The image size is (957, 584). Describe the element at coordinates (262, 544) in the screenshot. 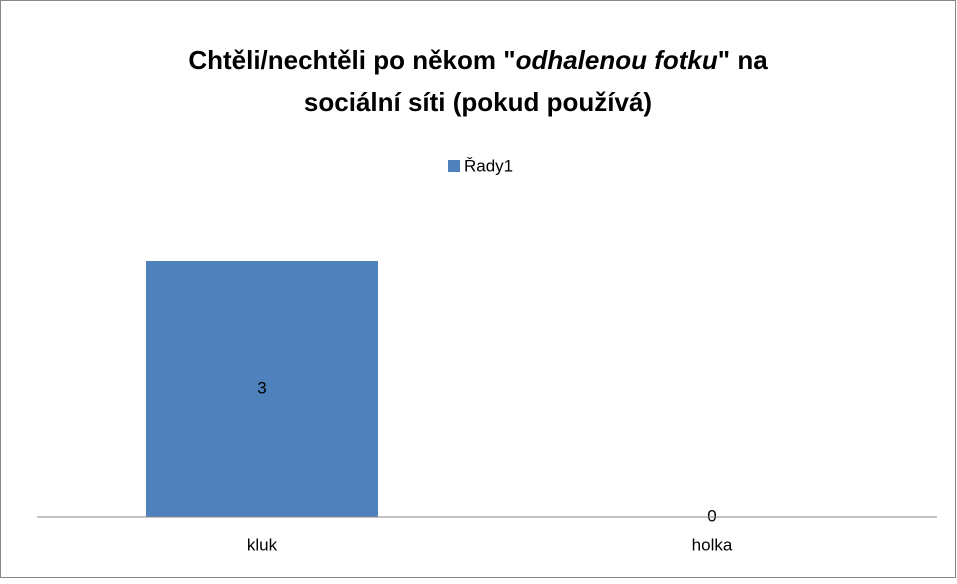

I see `x-tick-label: kluk` at that location.